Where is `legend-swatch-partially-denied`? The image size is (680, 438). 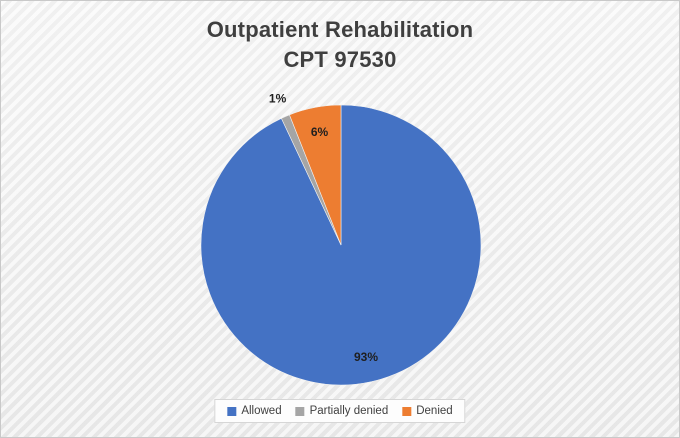
legend-swatch-partially-denied is located at coordinates (300, 411).